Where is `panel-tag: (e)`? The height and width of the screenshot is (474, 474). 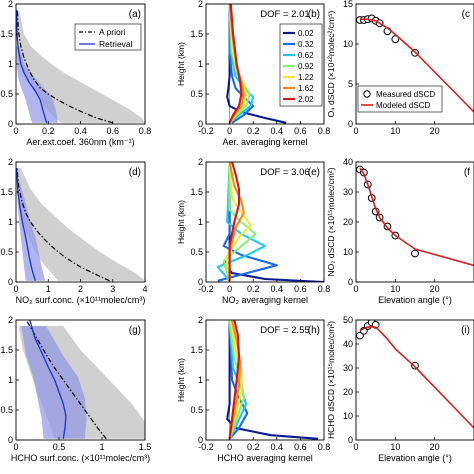 panel-tag: (e) is located at coordinates (314, 172).